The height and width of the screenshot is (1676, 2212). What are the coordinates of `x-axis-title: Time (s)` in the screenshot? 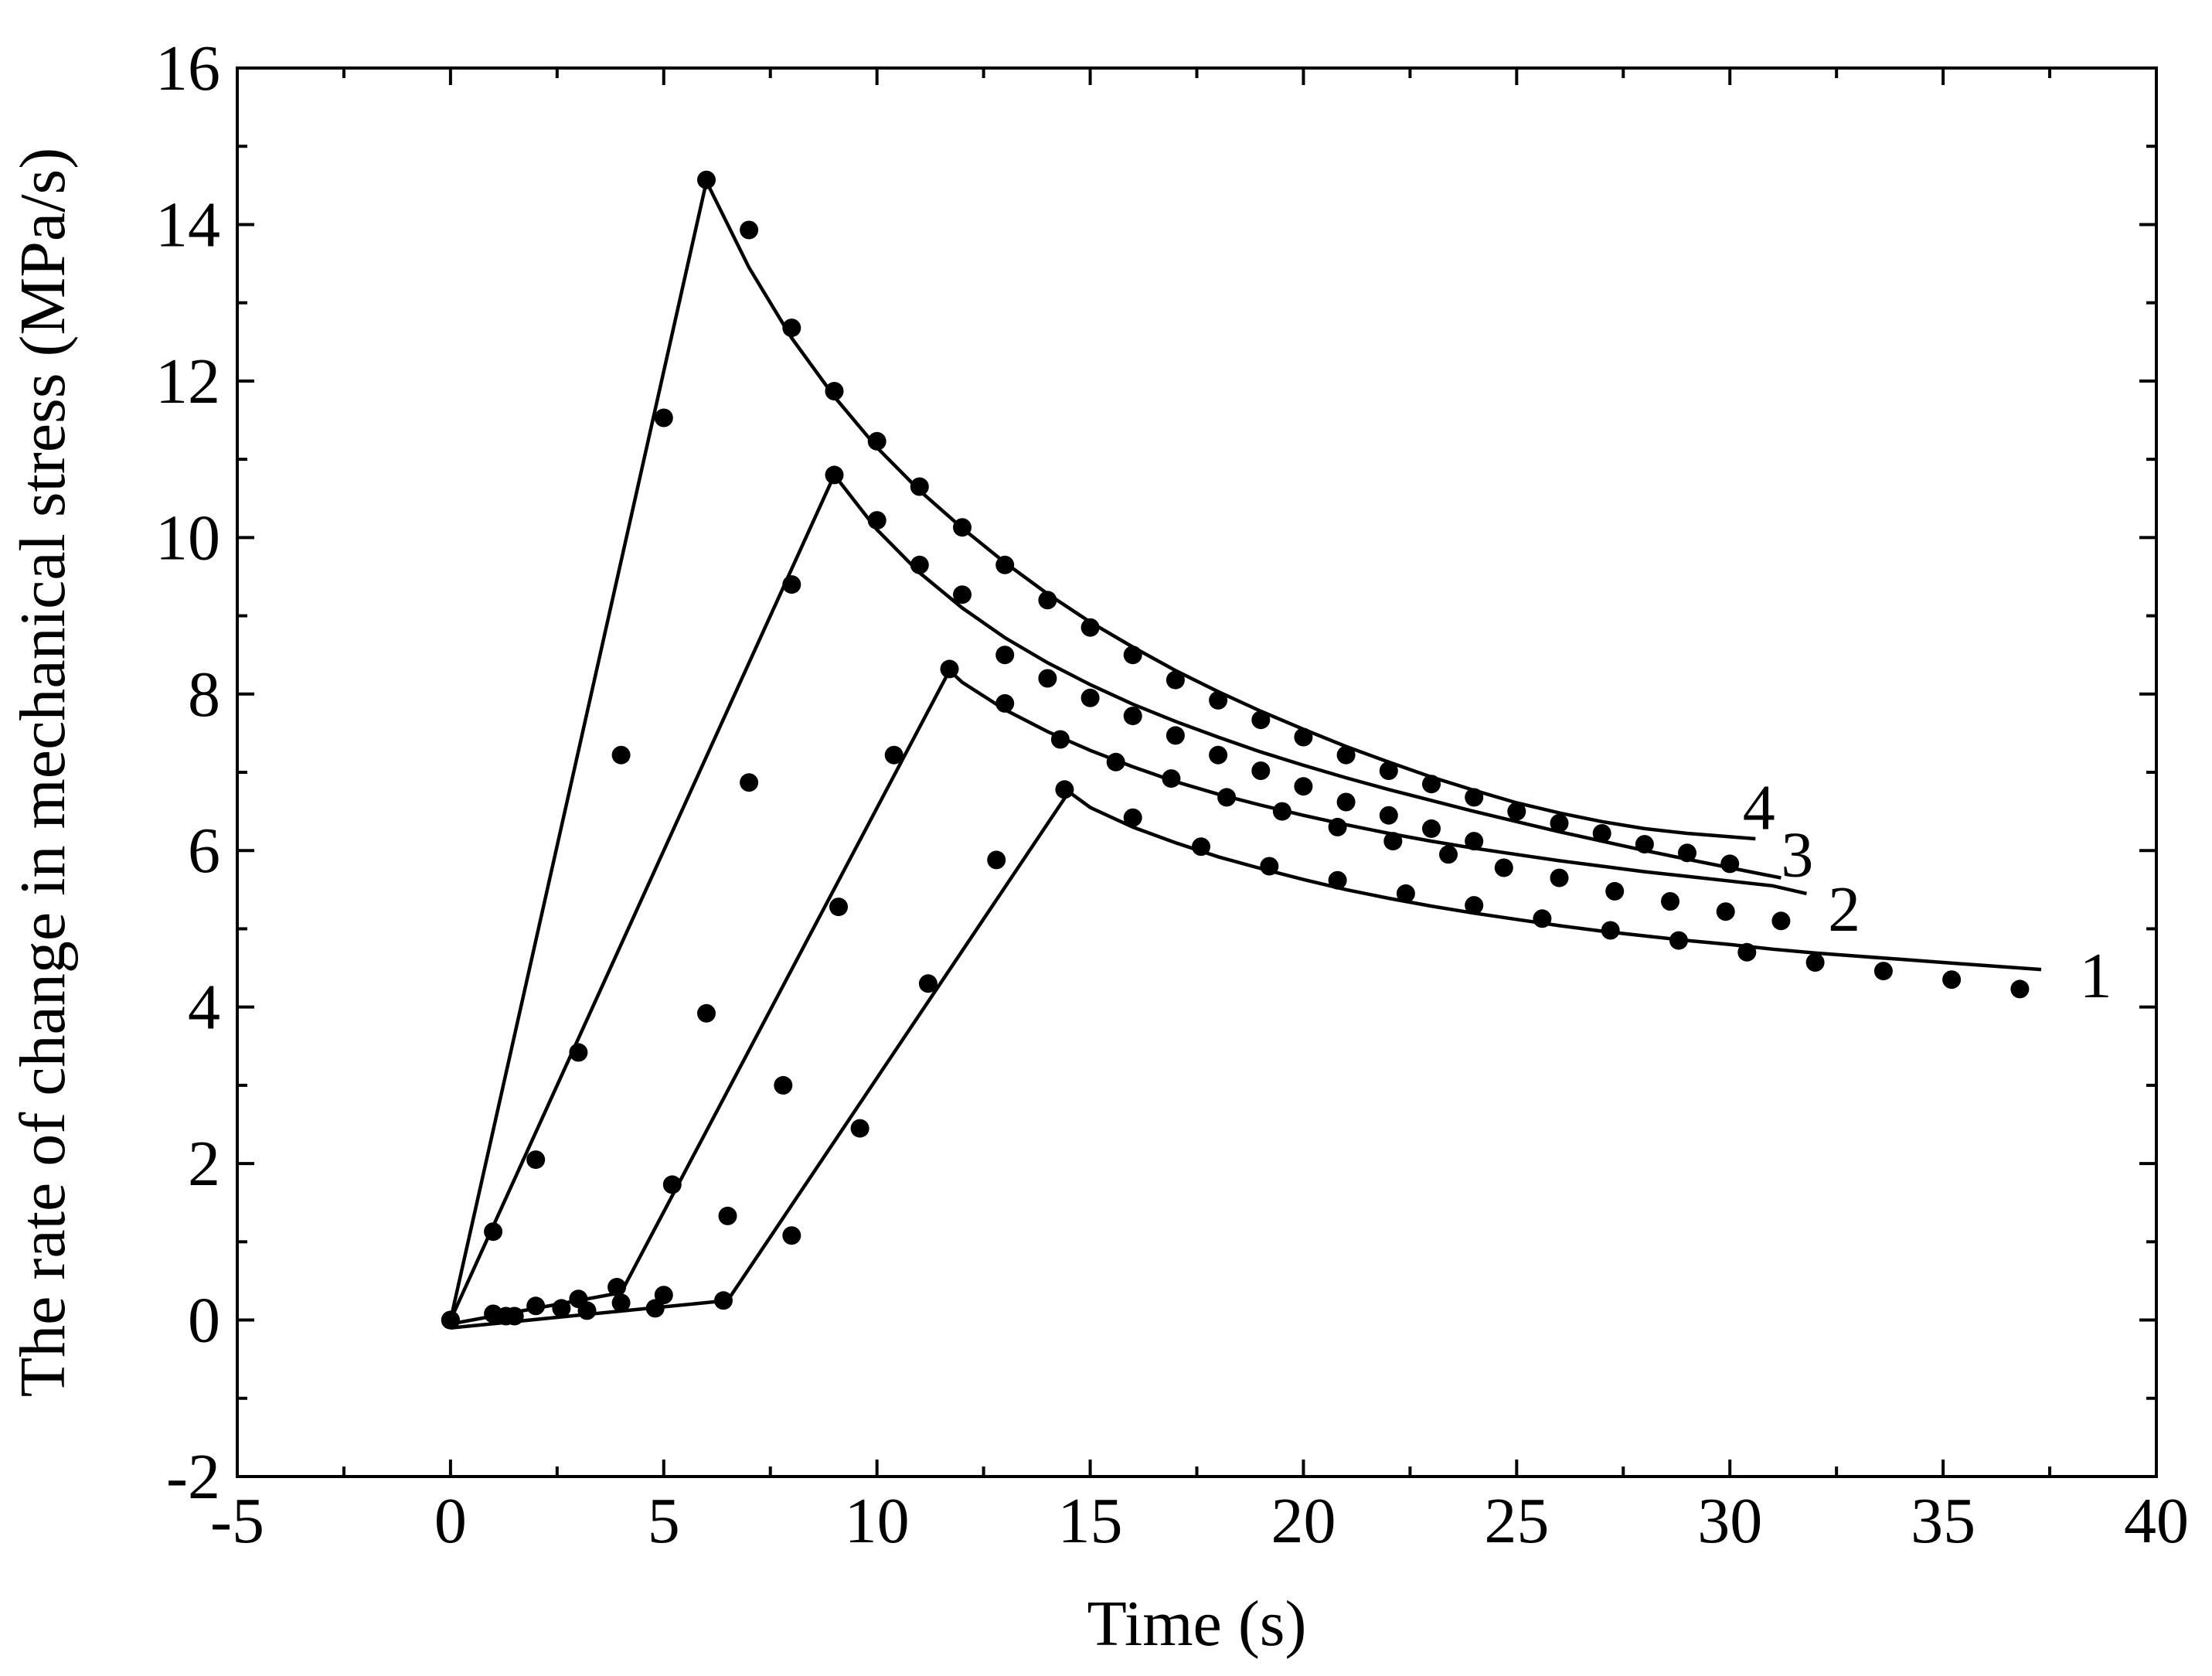 It's located at (1197, 1624).